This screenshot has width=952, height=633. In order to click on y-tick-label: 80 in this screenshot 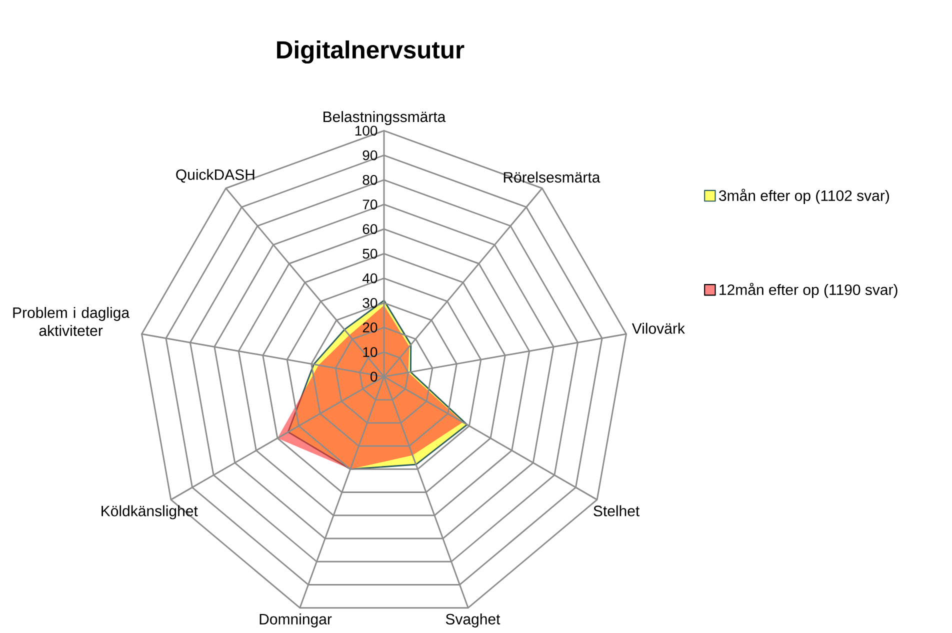, I will do `click(370, 179)`.